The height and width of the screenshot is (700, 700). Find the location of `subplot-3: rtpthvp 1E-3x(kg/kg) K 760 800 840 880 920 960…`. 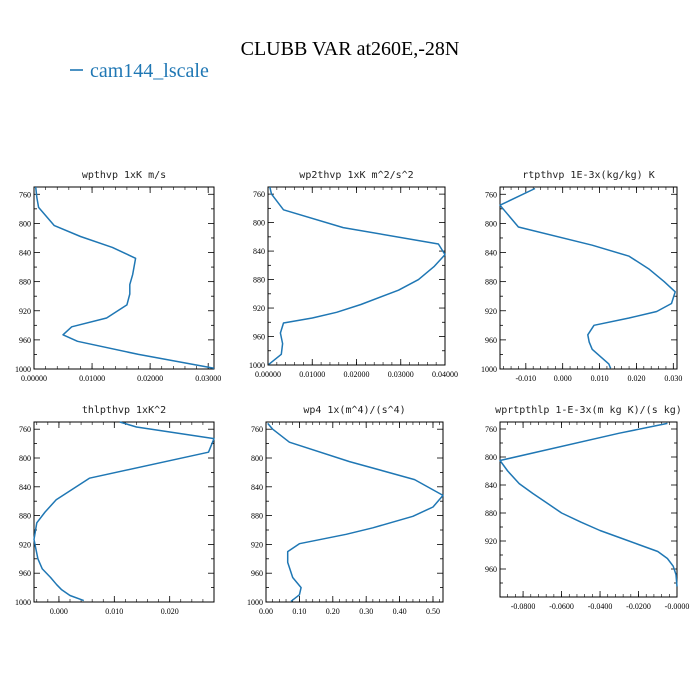

subplot-3: rtpthvp 1E-3x(kg/kg) K 760 800 840 880 920 960… is located at coordinates (581, 276).